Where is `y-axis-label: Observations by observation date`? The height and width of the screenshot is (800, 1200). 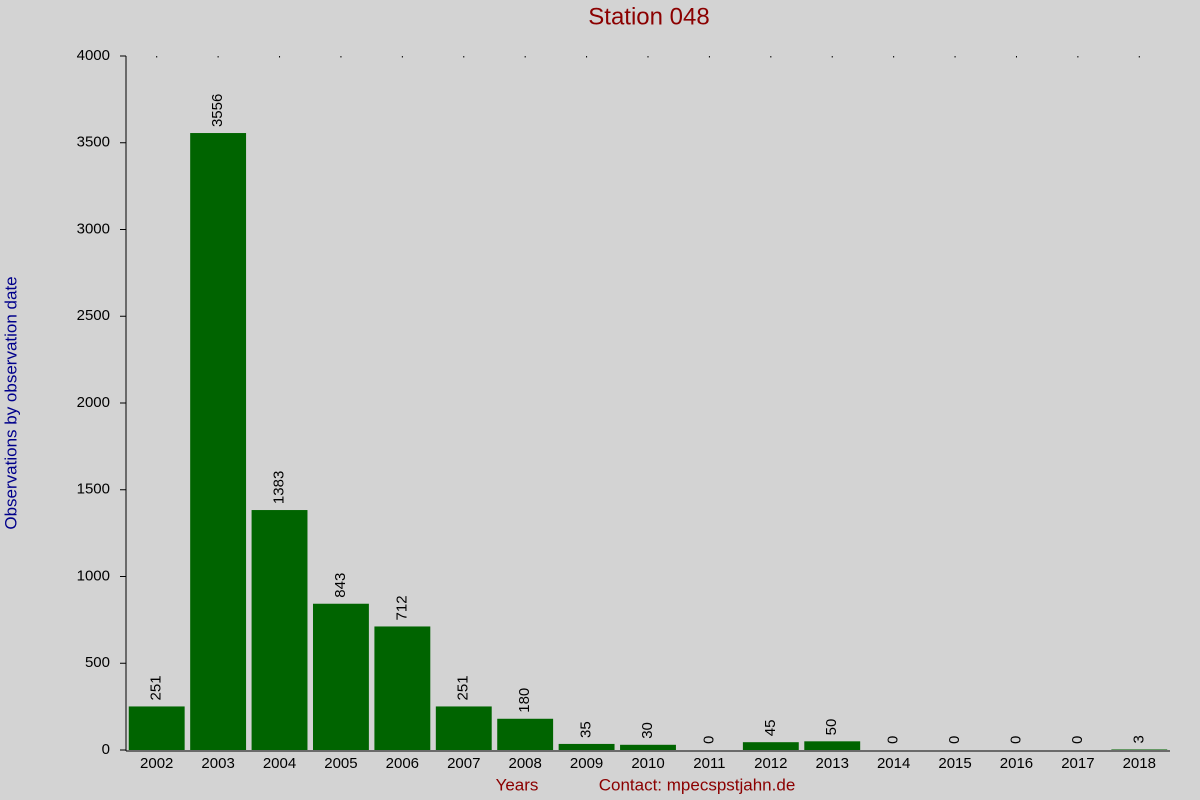 y-axis-label: Observations by observation date is located at coordinates (10, 402).